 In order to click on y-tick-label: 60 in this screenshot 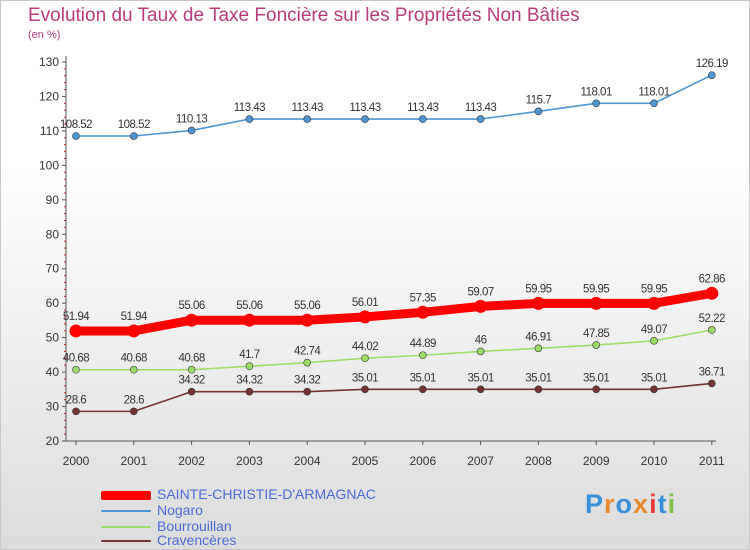, I will do `click(53, 303)`.